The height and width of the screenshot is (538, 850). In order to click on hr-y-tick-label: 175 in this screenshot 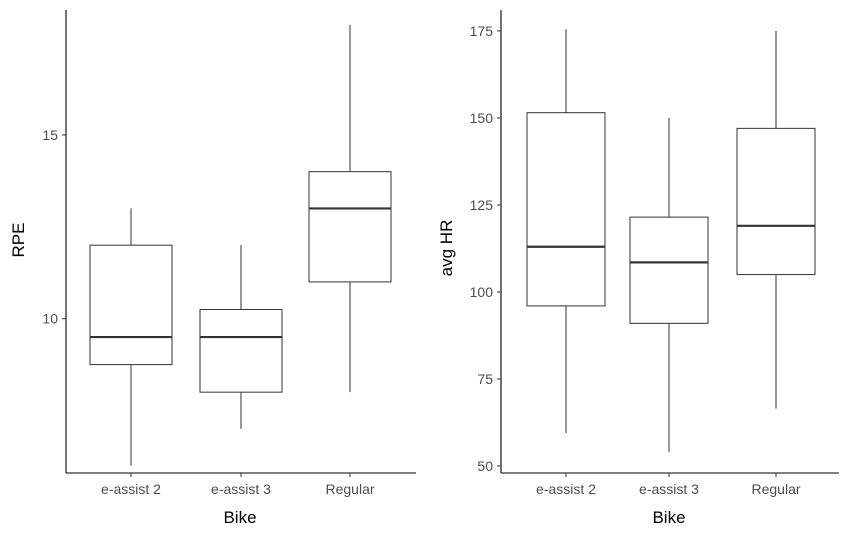, I will do `click(482, 31)`.